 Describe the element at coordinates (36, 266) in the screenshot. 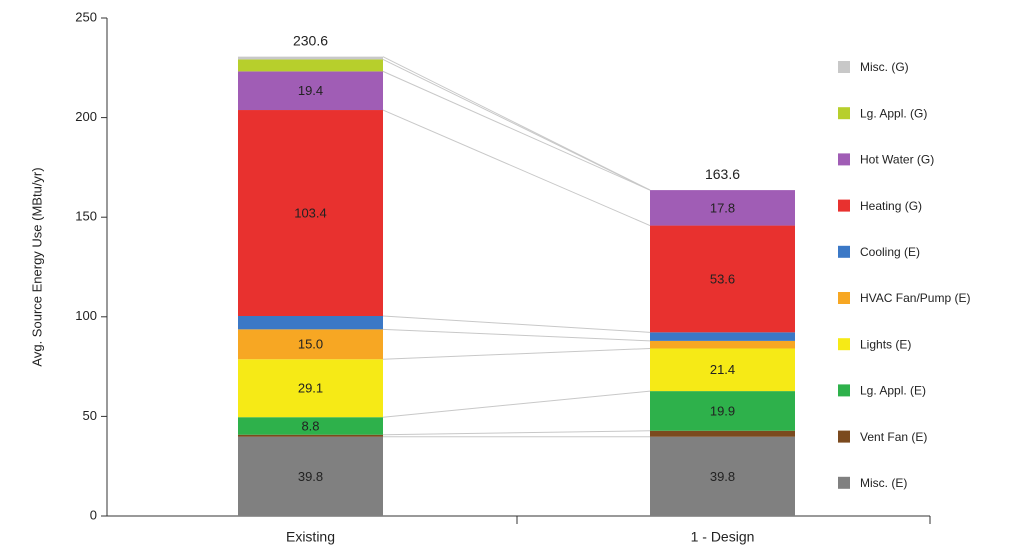

I see `y-axis-label: Avg. Source Energy Use (MBtu/yr)` at that location.